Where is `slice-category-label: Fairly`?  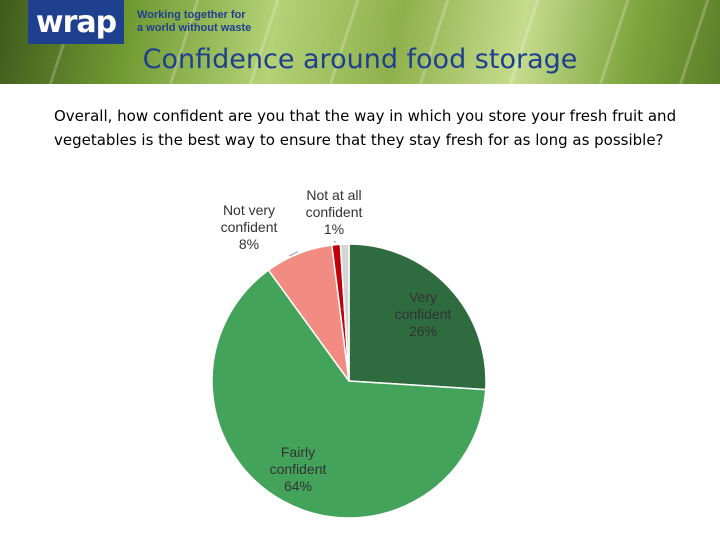
slice-category-label: Fairly is located at coordinates (298, 452).